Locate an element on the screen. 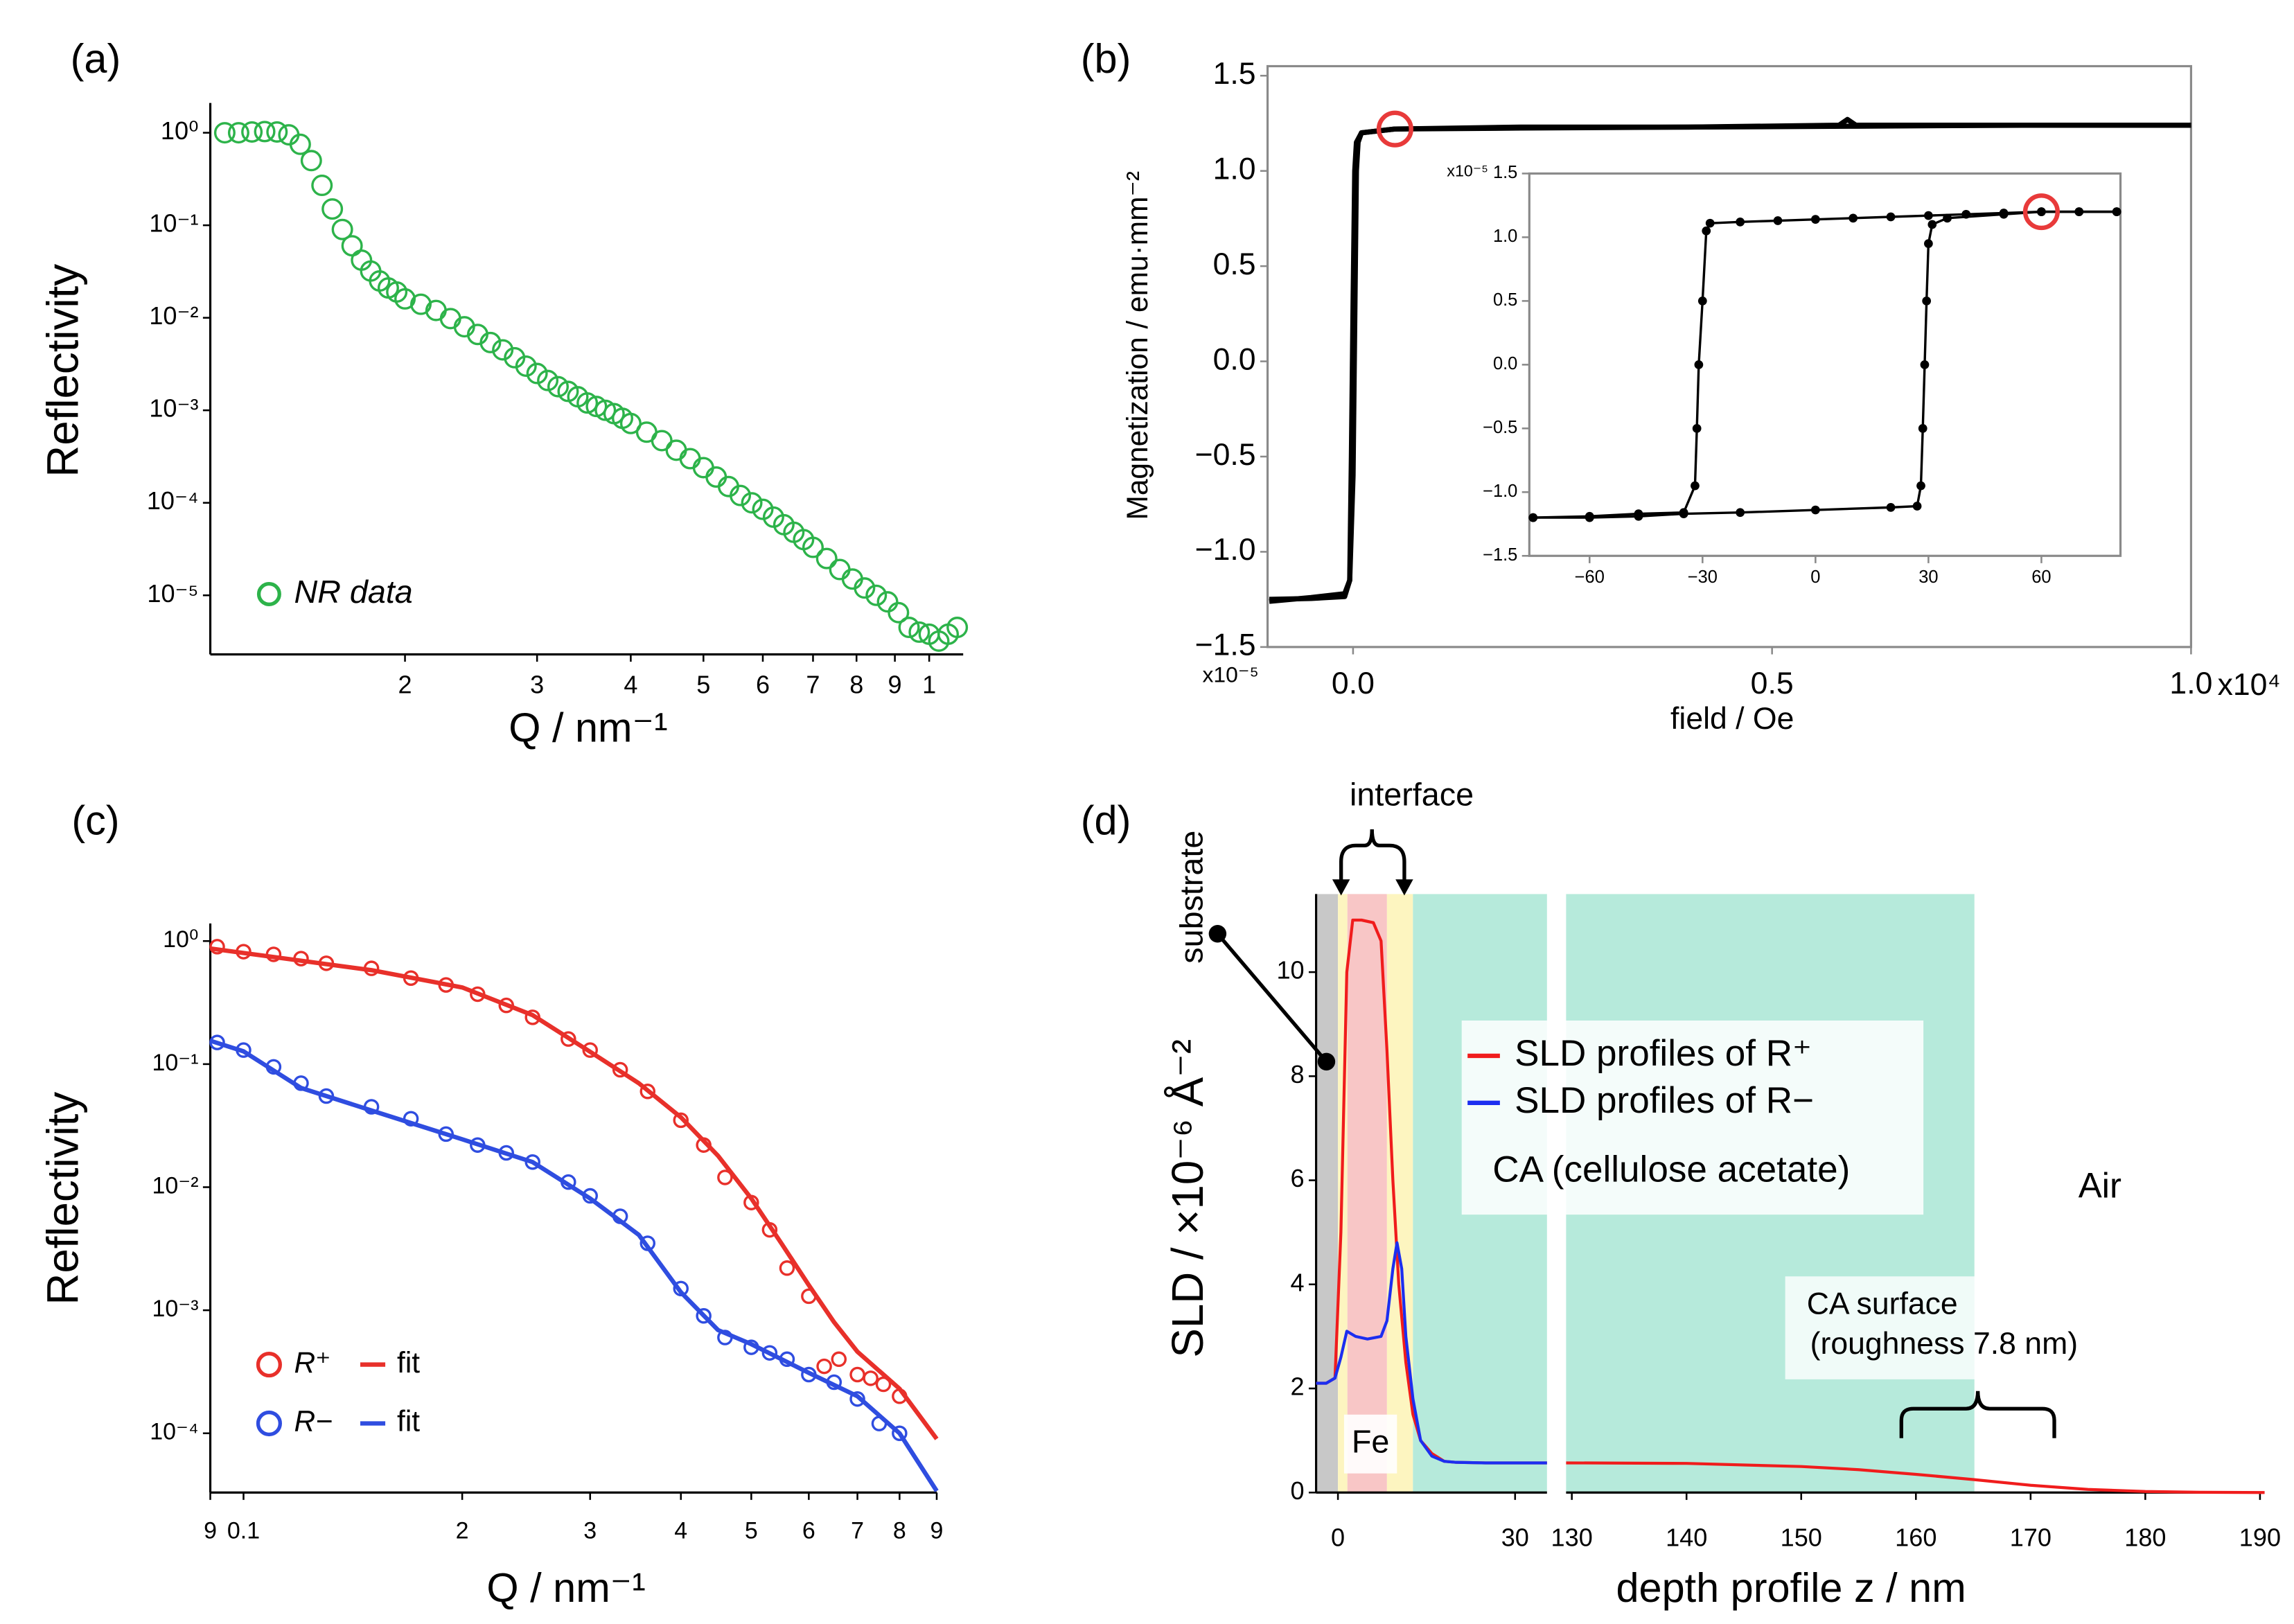 The height and width of the screenshot is (1624, 2294). y-tick-label: 0 is located at coordinates (1298, 1490).